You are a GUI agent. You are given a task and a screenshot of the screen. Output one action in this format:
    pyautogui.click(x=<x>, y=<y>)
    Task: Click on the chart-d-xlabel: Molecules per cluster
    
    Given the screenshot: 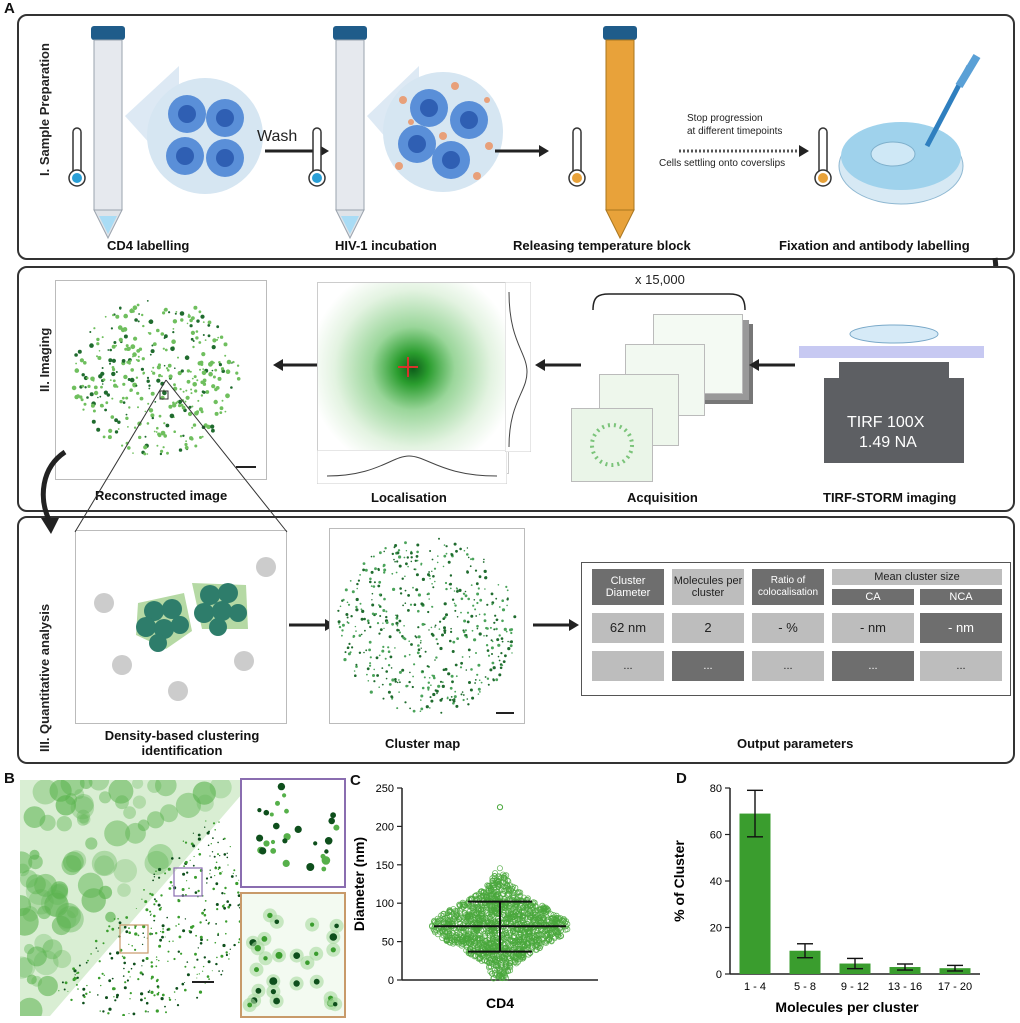 What is the action you would take?
    pyautogui.click(x=847, y=1007)
    